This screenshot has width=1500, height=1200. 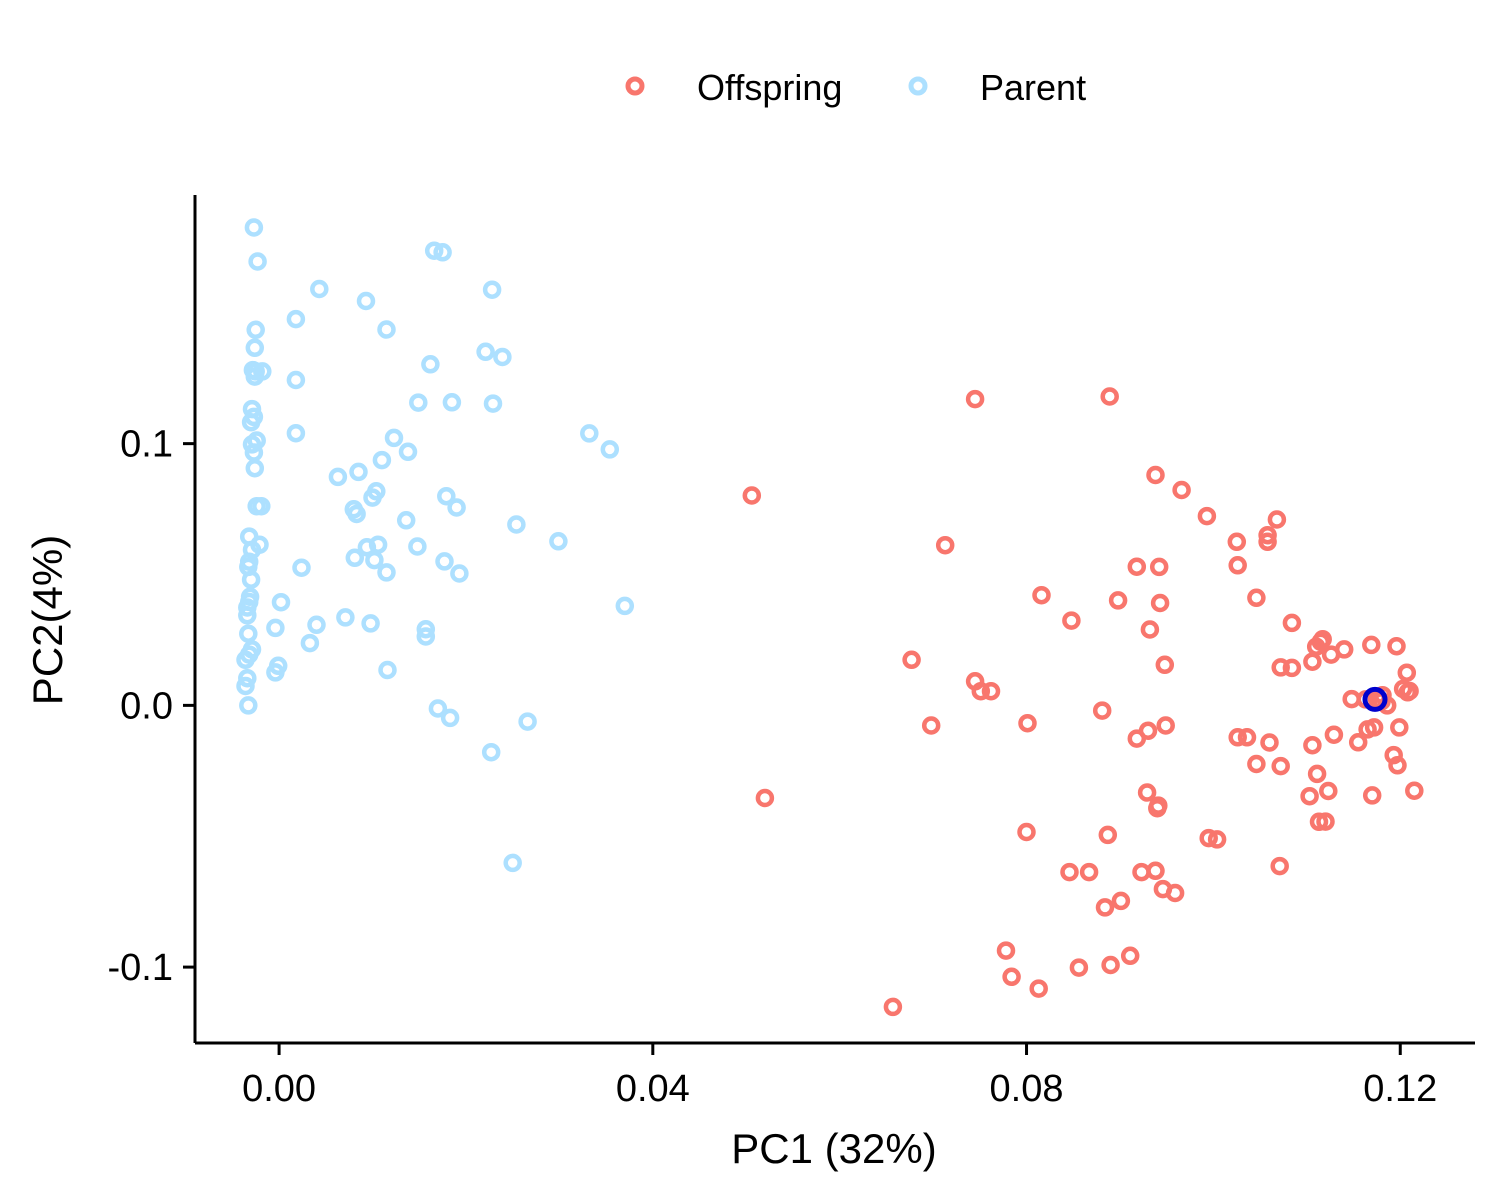 What do you see at coordinates (1375, 699) in the screenshot?
I see `highlighted-point` at bounding box center [1375, 699].